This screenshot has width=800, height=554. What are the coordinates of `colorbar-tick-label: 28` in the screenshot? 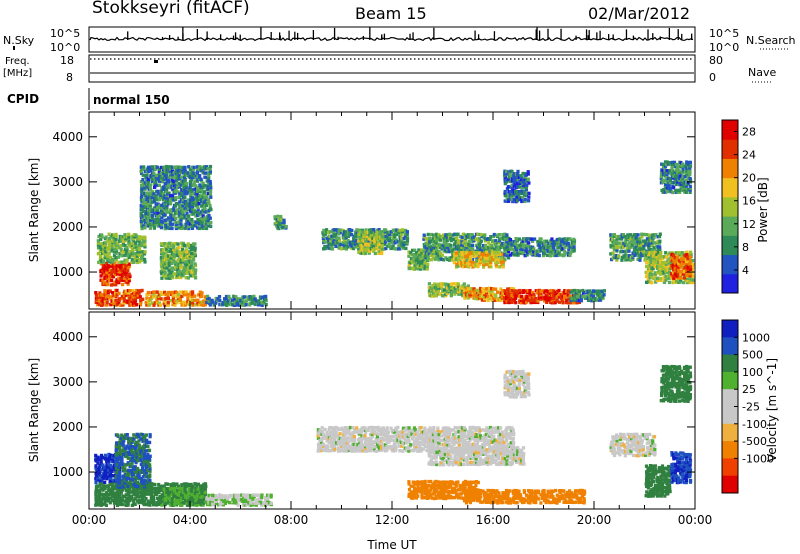 It's located at (749, 132).